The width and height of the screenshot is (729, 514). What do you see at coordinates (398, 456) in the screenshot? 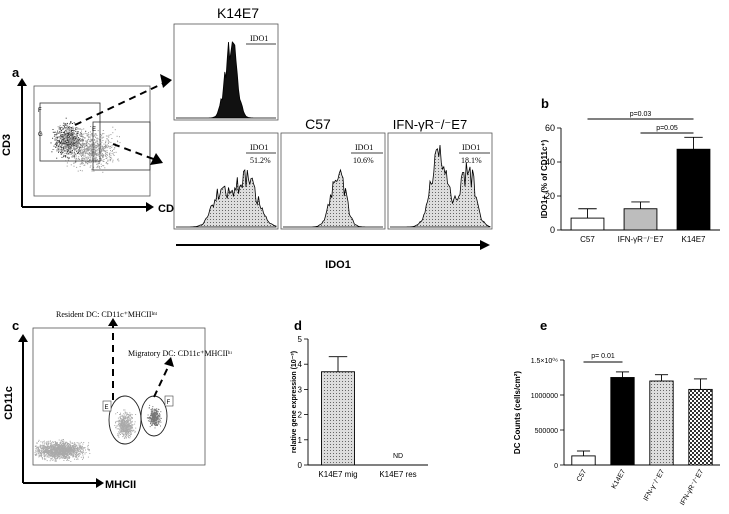
I see `nd-label: ND` at bounding box center [398, 456].